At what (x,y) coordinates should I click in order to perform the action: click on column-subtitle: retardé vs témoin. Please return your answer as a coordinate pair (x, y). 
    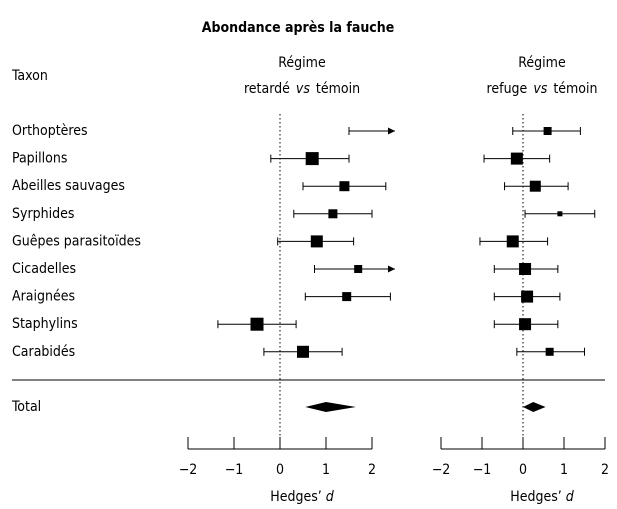
    Looking at the image, I should click on (302, 89).